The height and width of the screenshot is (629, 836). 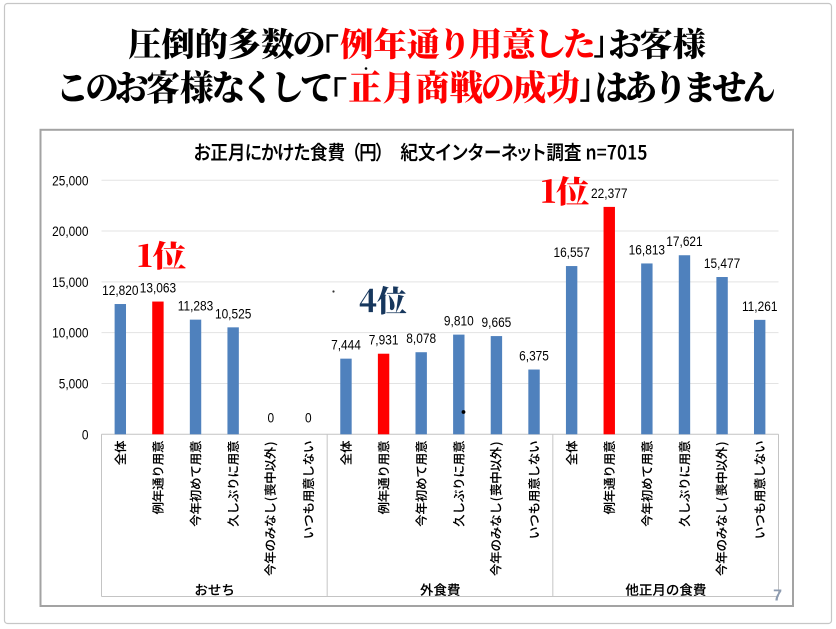 I want to click on svg-text: 15,000, so click(x=70, y=282).